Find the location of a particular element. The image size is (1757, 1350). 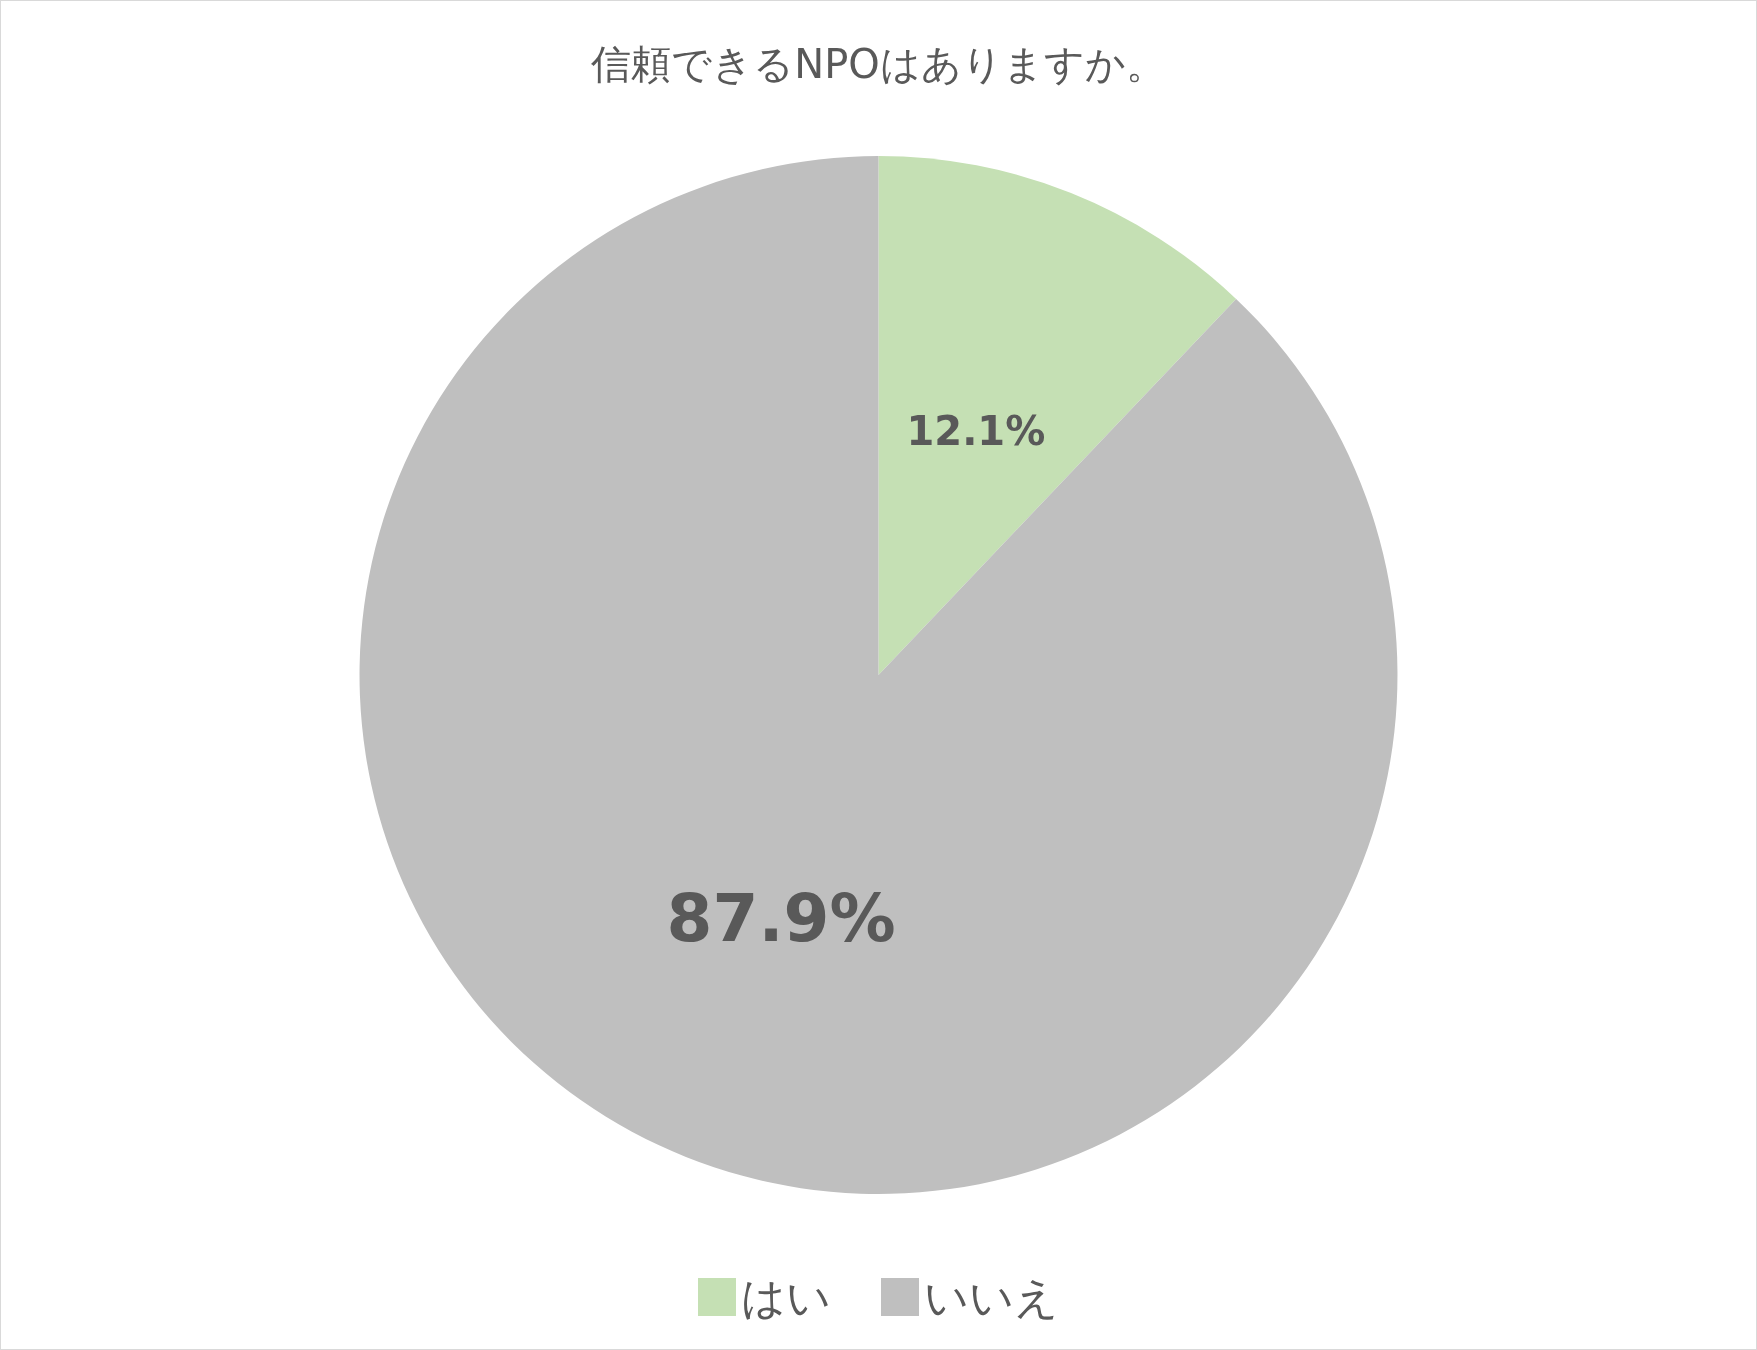

legend-label: いいえ is located at coordinates (991, 1297).